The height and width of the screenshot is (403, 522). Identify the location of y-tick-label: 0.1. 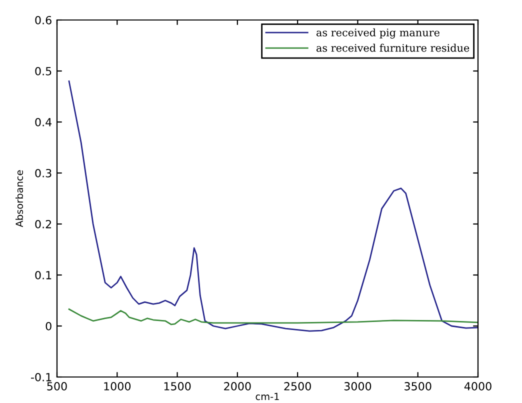
(43, 275).